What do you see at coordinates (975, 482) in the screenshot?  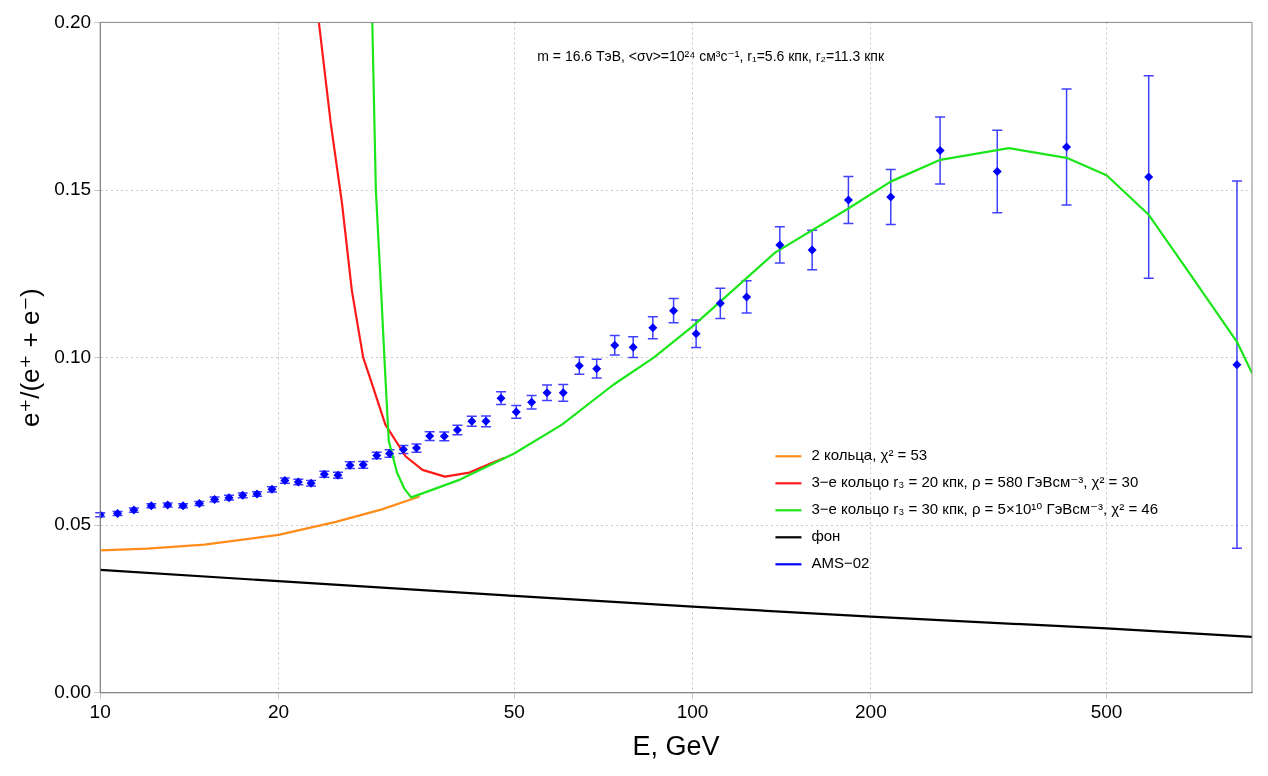 I see `legend-label: 3−е кольцо r₃ = 20 кпк, ρ = 580 ГэВсм⁻³, χ² = 30` at bounding box center [975, 482].